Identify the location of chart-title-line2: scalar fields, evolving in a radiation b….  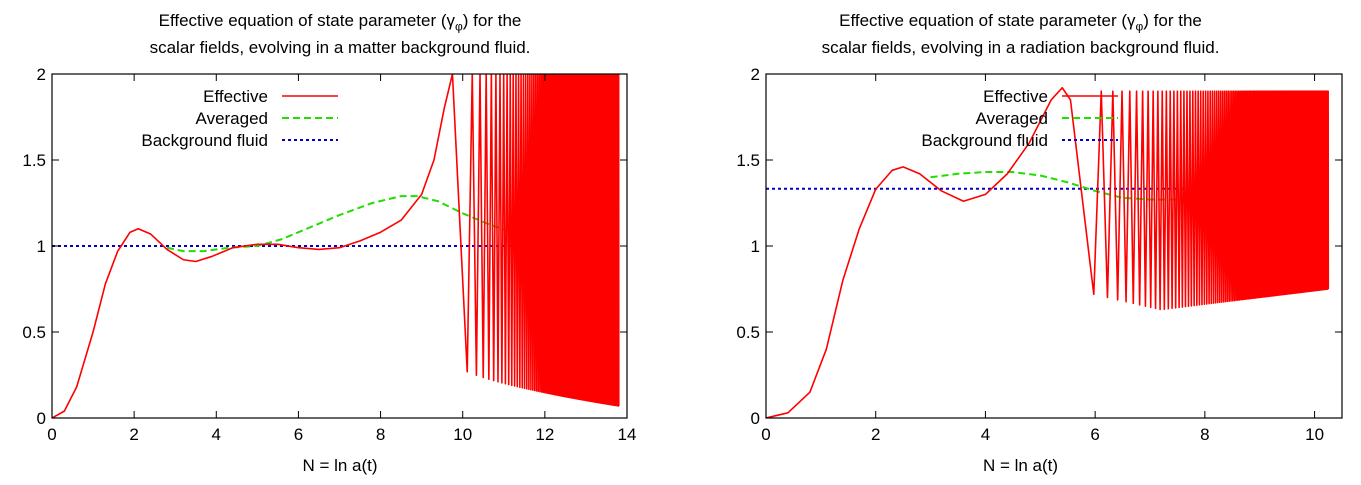
(1020, 48).